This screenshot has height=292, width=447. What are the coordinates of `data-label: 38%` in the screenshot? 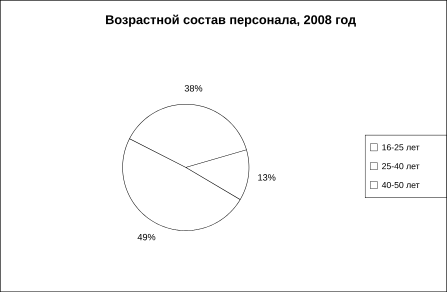 It's located at (193, 88).